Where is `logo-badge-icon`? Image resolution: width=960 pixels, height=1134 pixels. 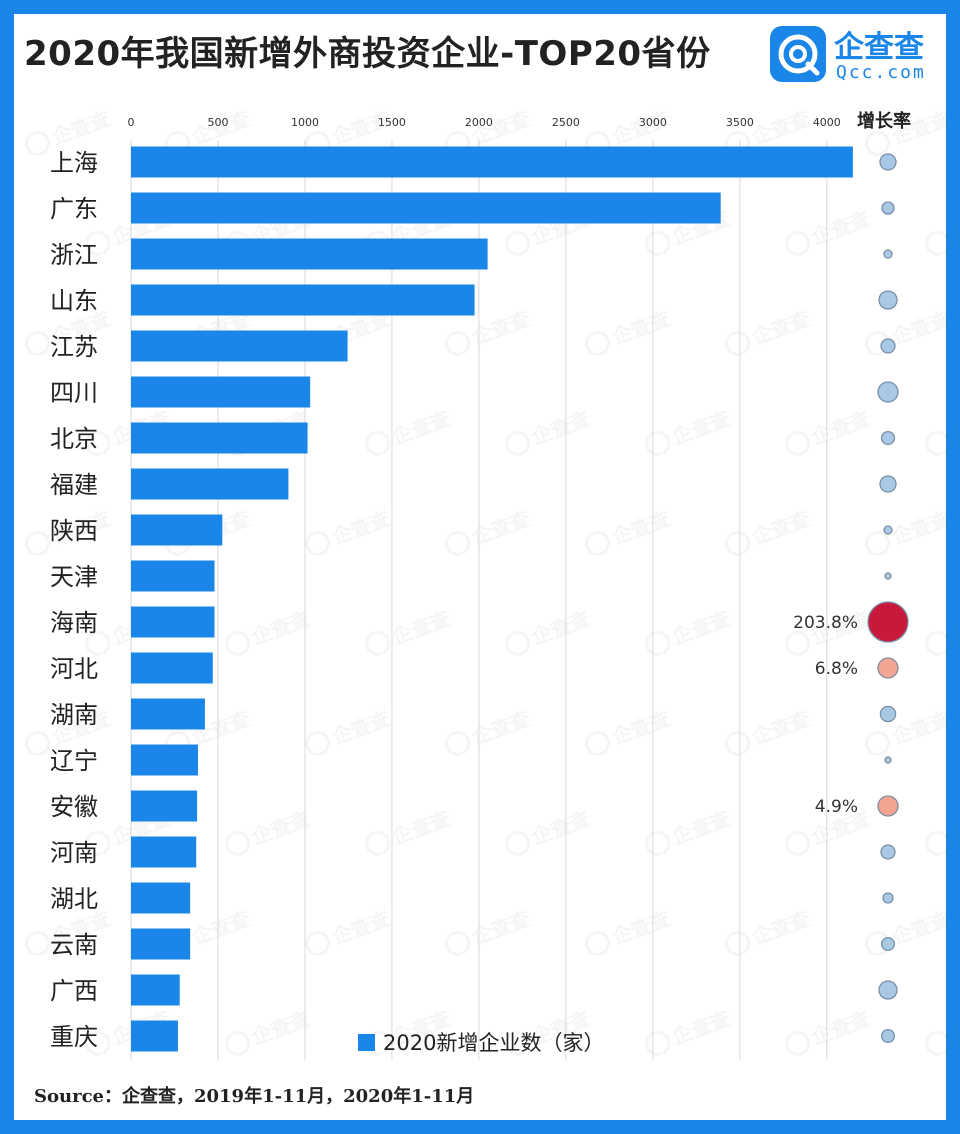
logo-badge-icon is located at coordinates (798, 54).